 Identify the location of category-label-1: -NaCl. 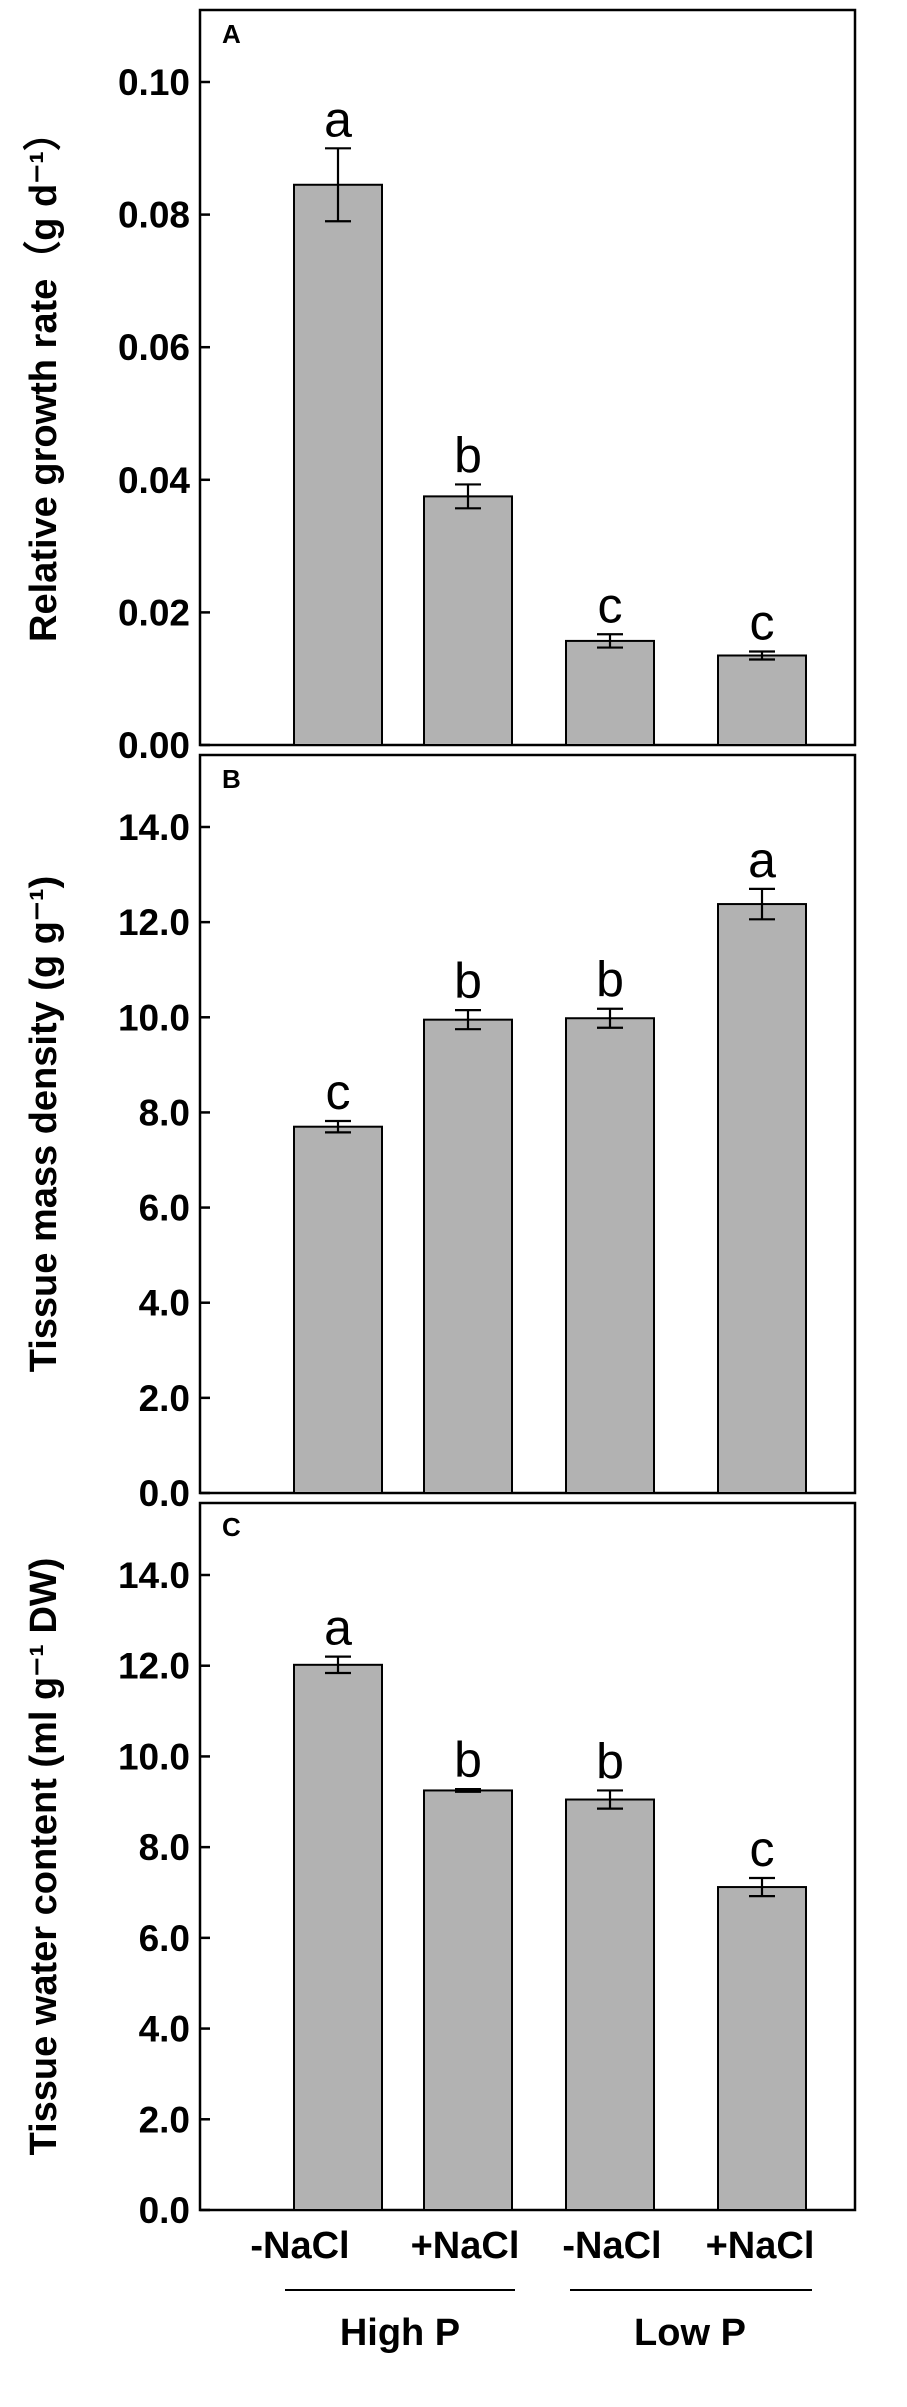
(299, 2246).